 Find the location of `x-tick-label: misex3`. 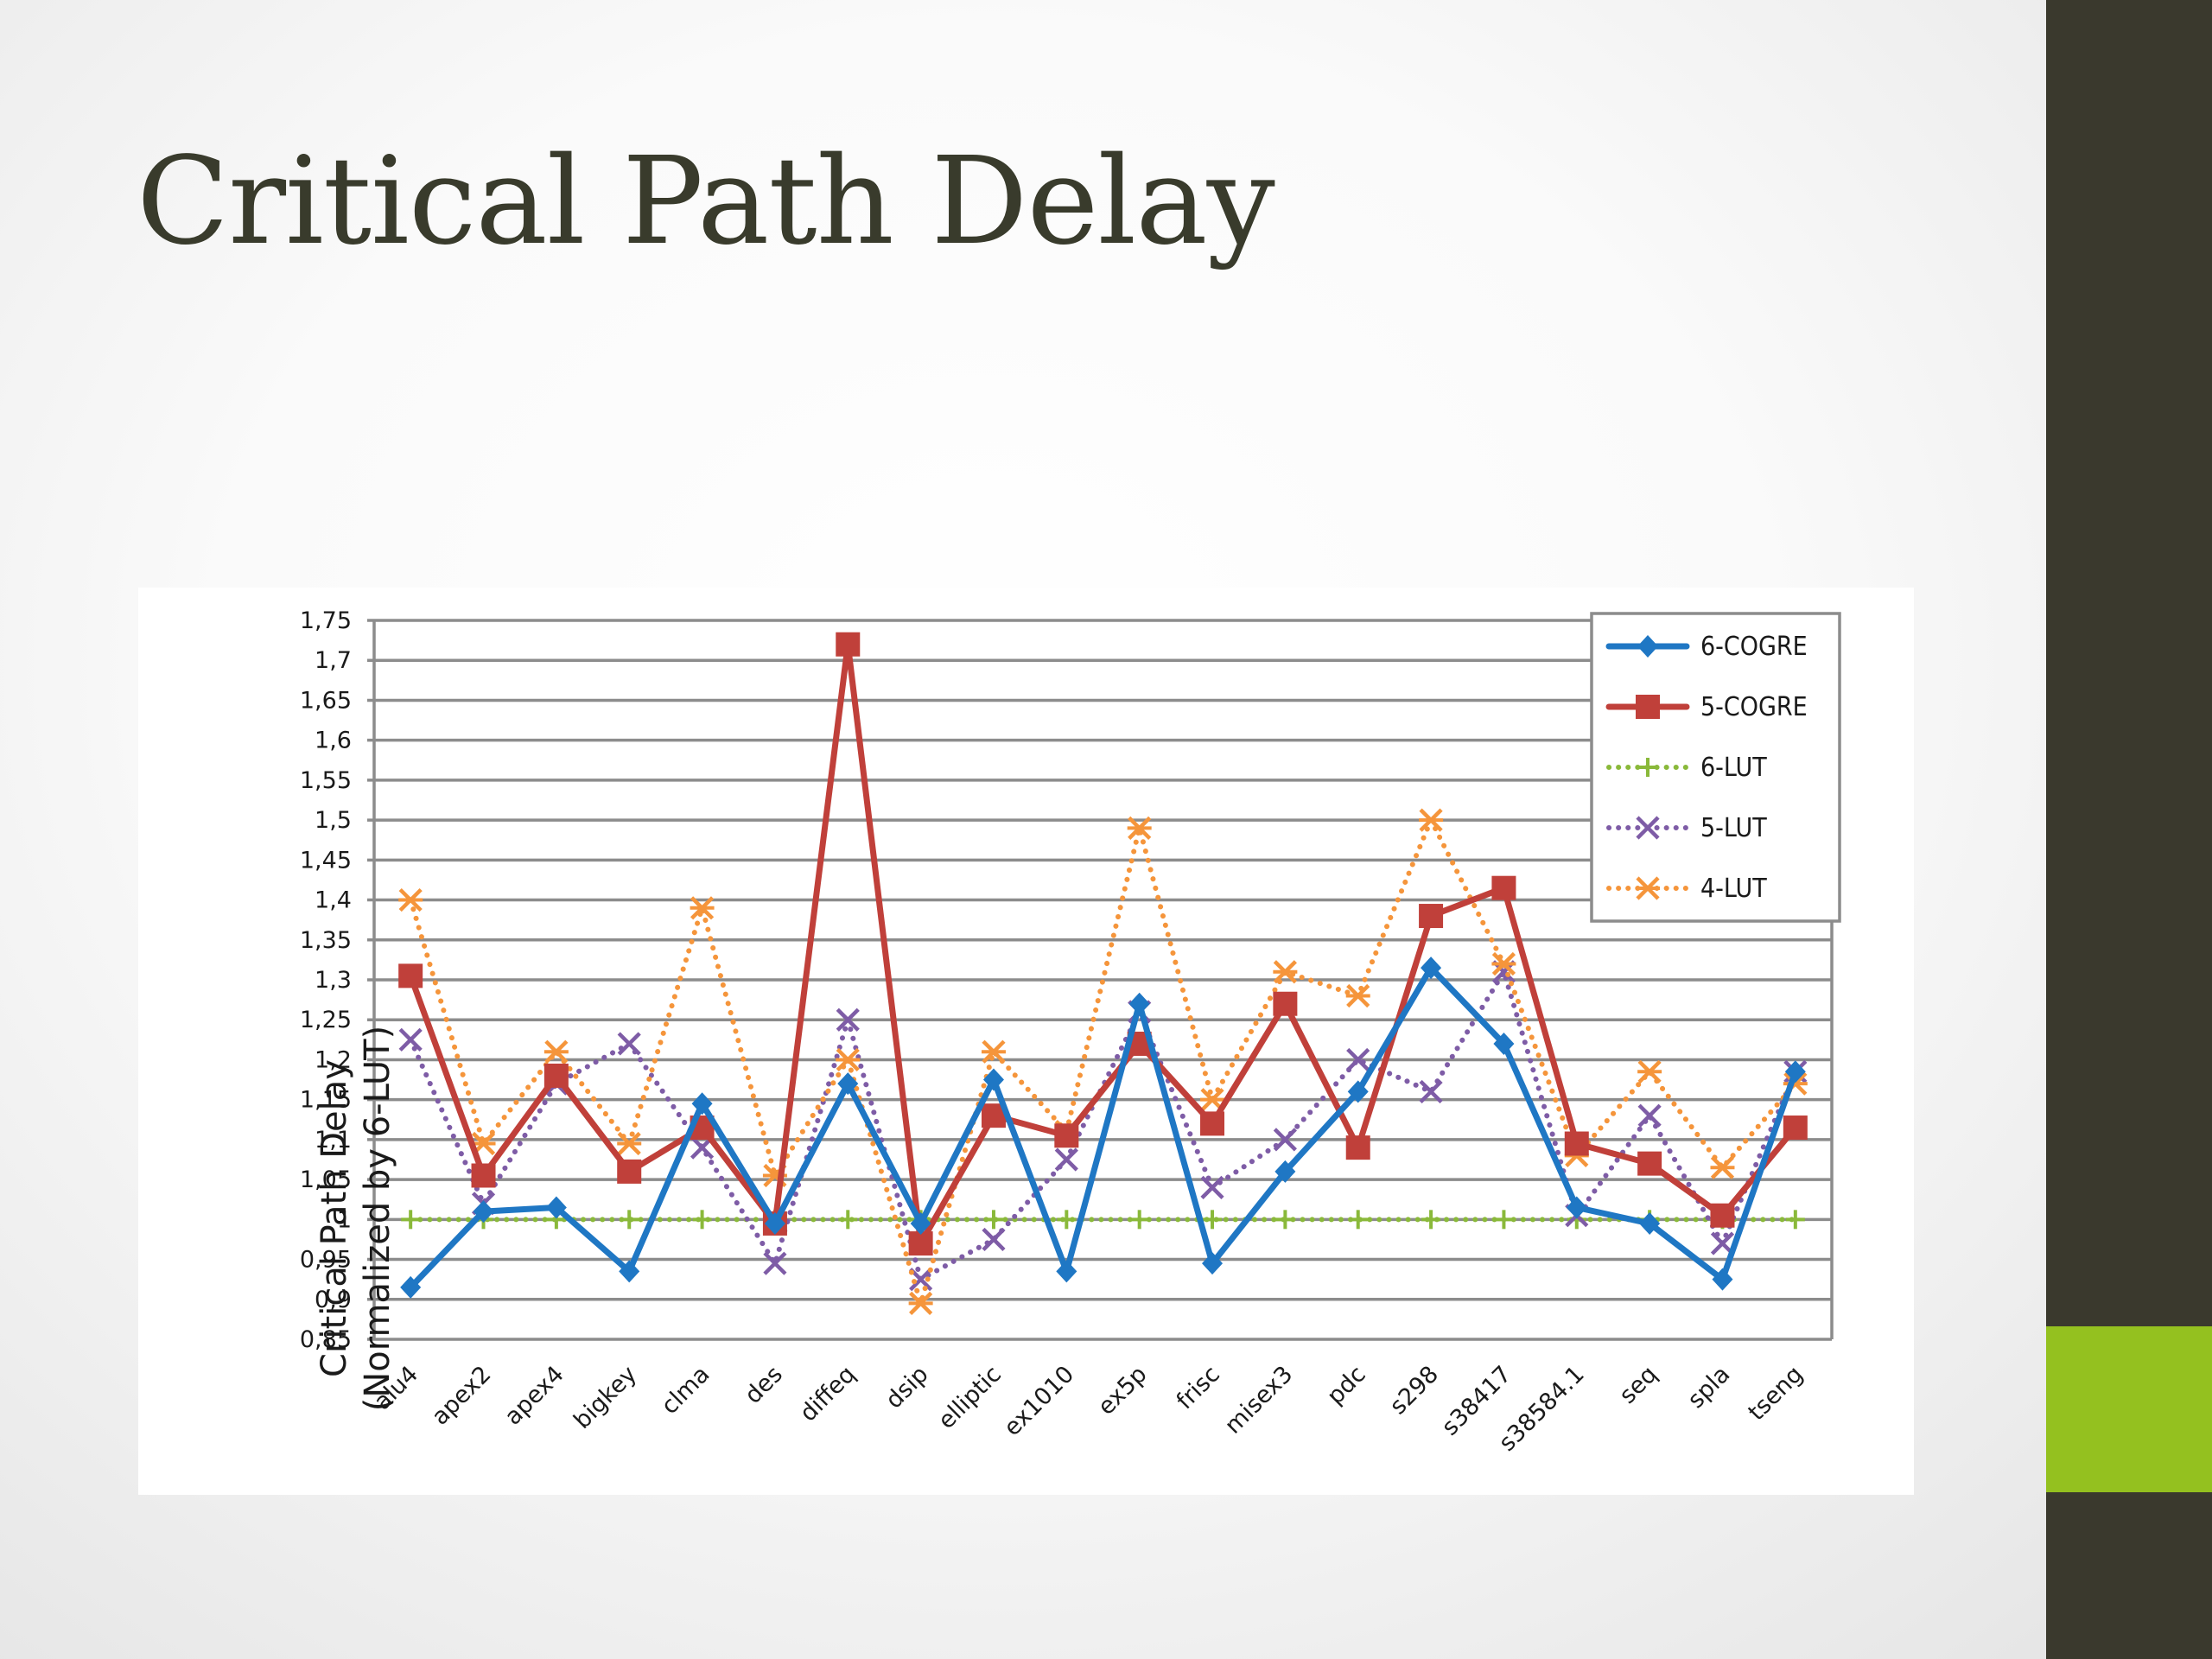

x-tick-label: misex3 is located at coordinates (1259, 1400).